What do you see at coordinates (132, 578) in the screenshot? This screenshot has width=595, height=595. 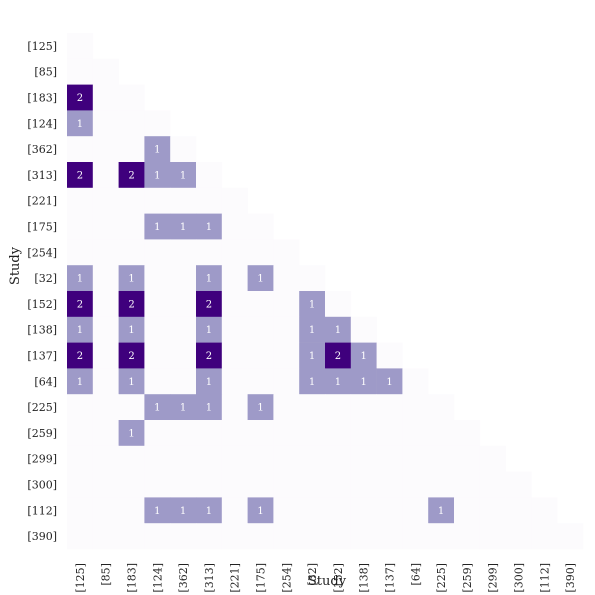 I see `x-tick-label: [183]` at bounding box center [132, 578].